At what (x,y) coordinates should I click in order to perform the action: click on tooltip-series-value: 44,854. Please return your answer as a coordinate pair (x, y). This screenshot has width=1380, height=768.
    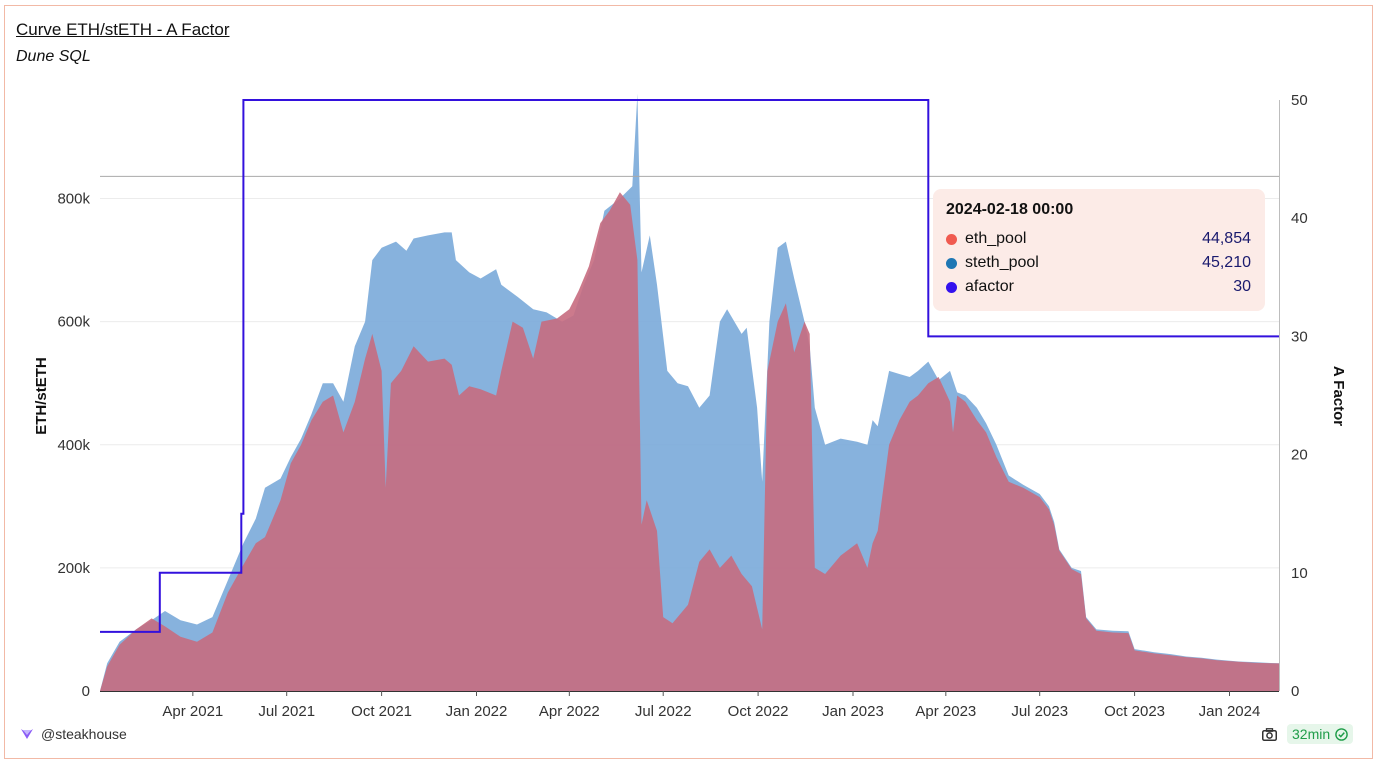
    Looking at the image, I should click on (1226, 238).